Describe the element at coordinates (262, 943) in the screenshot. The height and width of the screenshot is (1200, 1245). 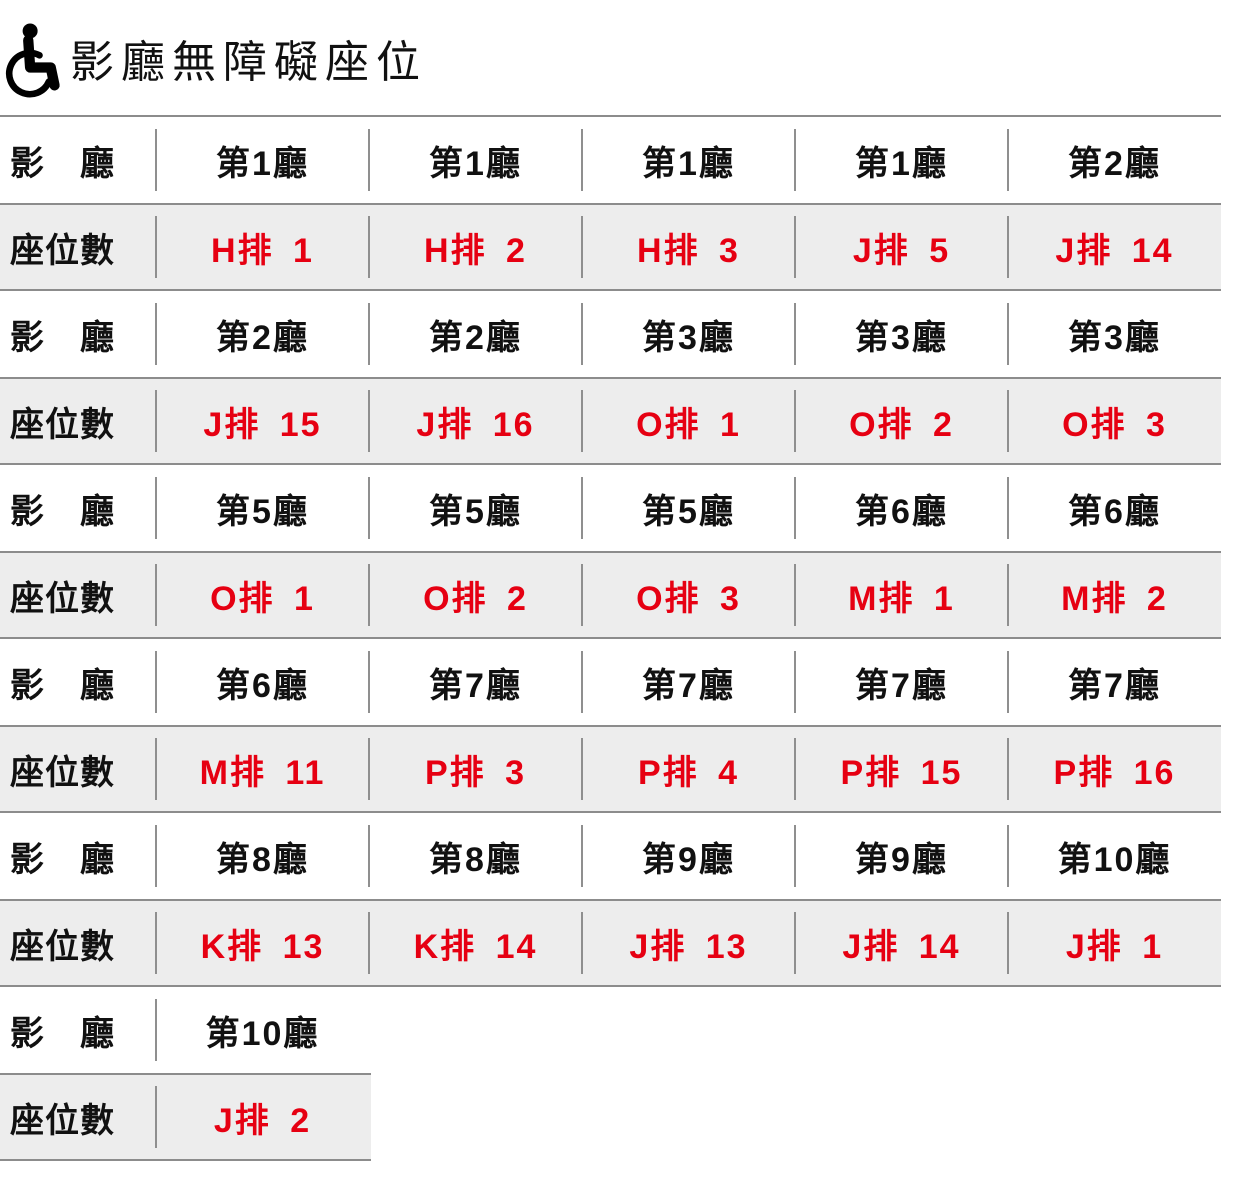
I see `seat-cell: K排 13` at that location.